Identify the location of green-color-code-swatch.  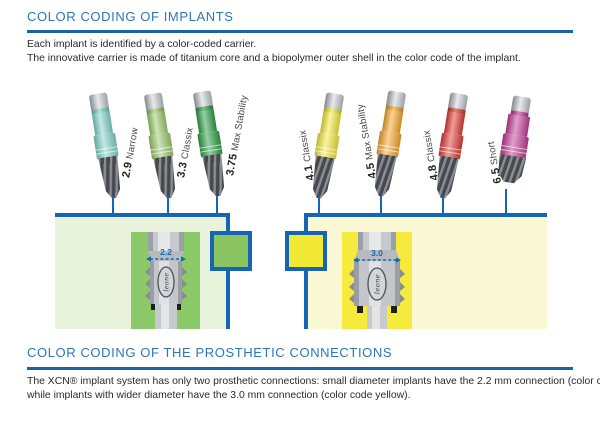
(231, 251).